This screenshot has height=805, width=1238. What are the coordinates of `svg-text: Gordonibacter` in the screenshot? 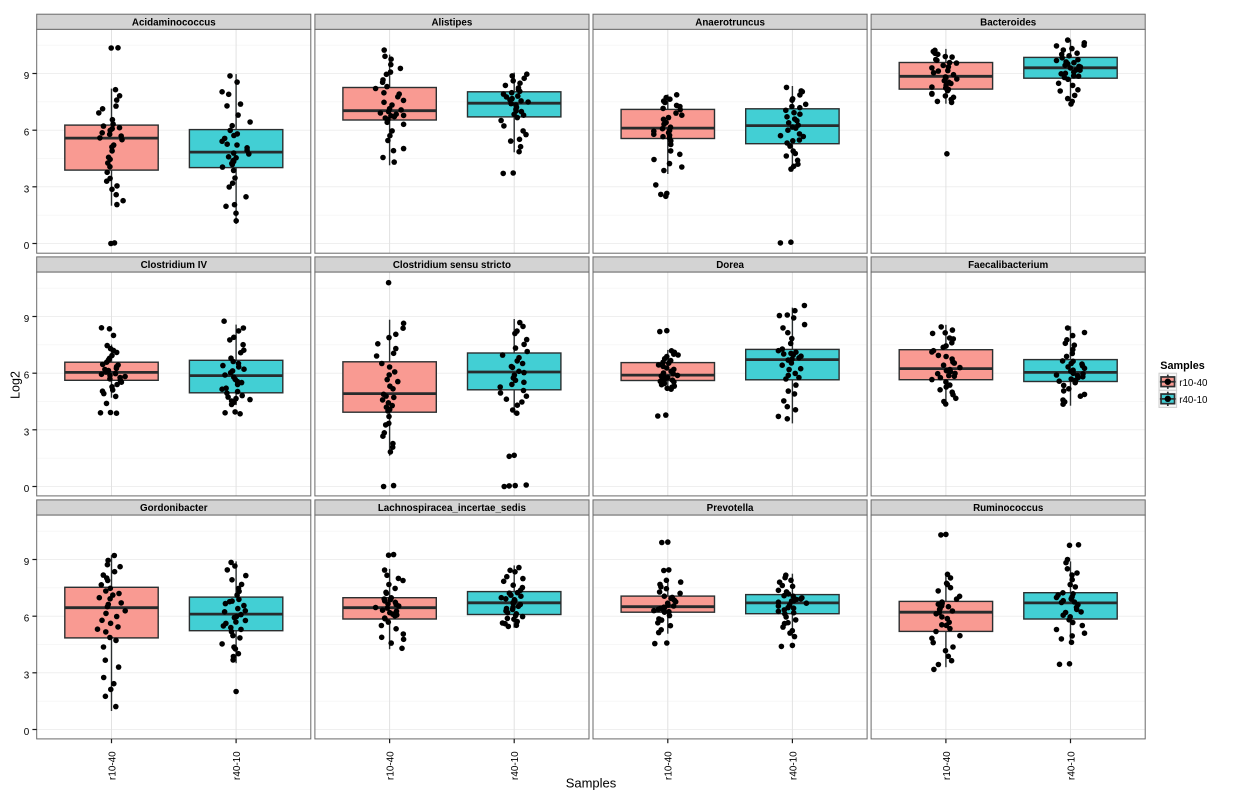 It's located at (174, 508).